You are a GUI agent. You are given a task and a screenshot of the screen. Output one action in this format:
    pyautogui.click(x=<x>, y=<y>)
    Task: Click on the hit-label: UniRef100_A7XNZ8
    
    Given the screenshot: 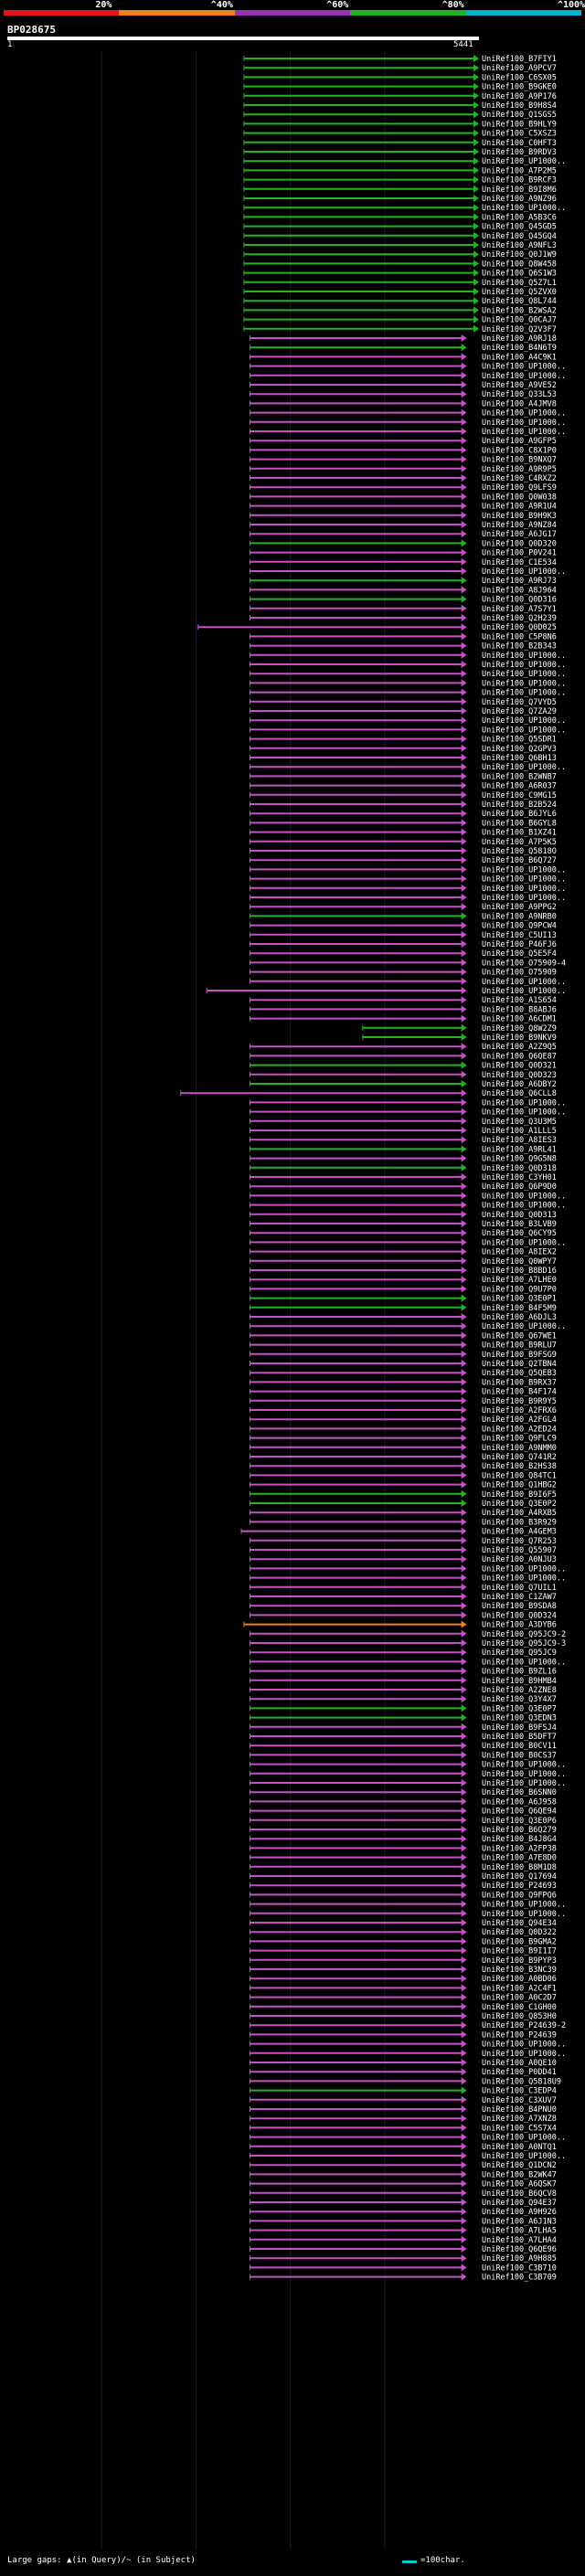 What is the action you would take?
    pyautogui.click(x=519, y=2119)
    